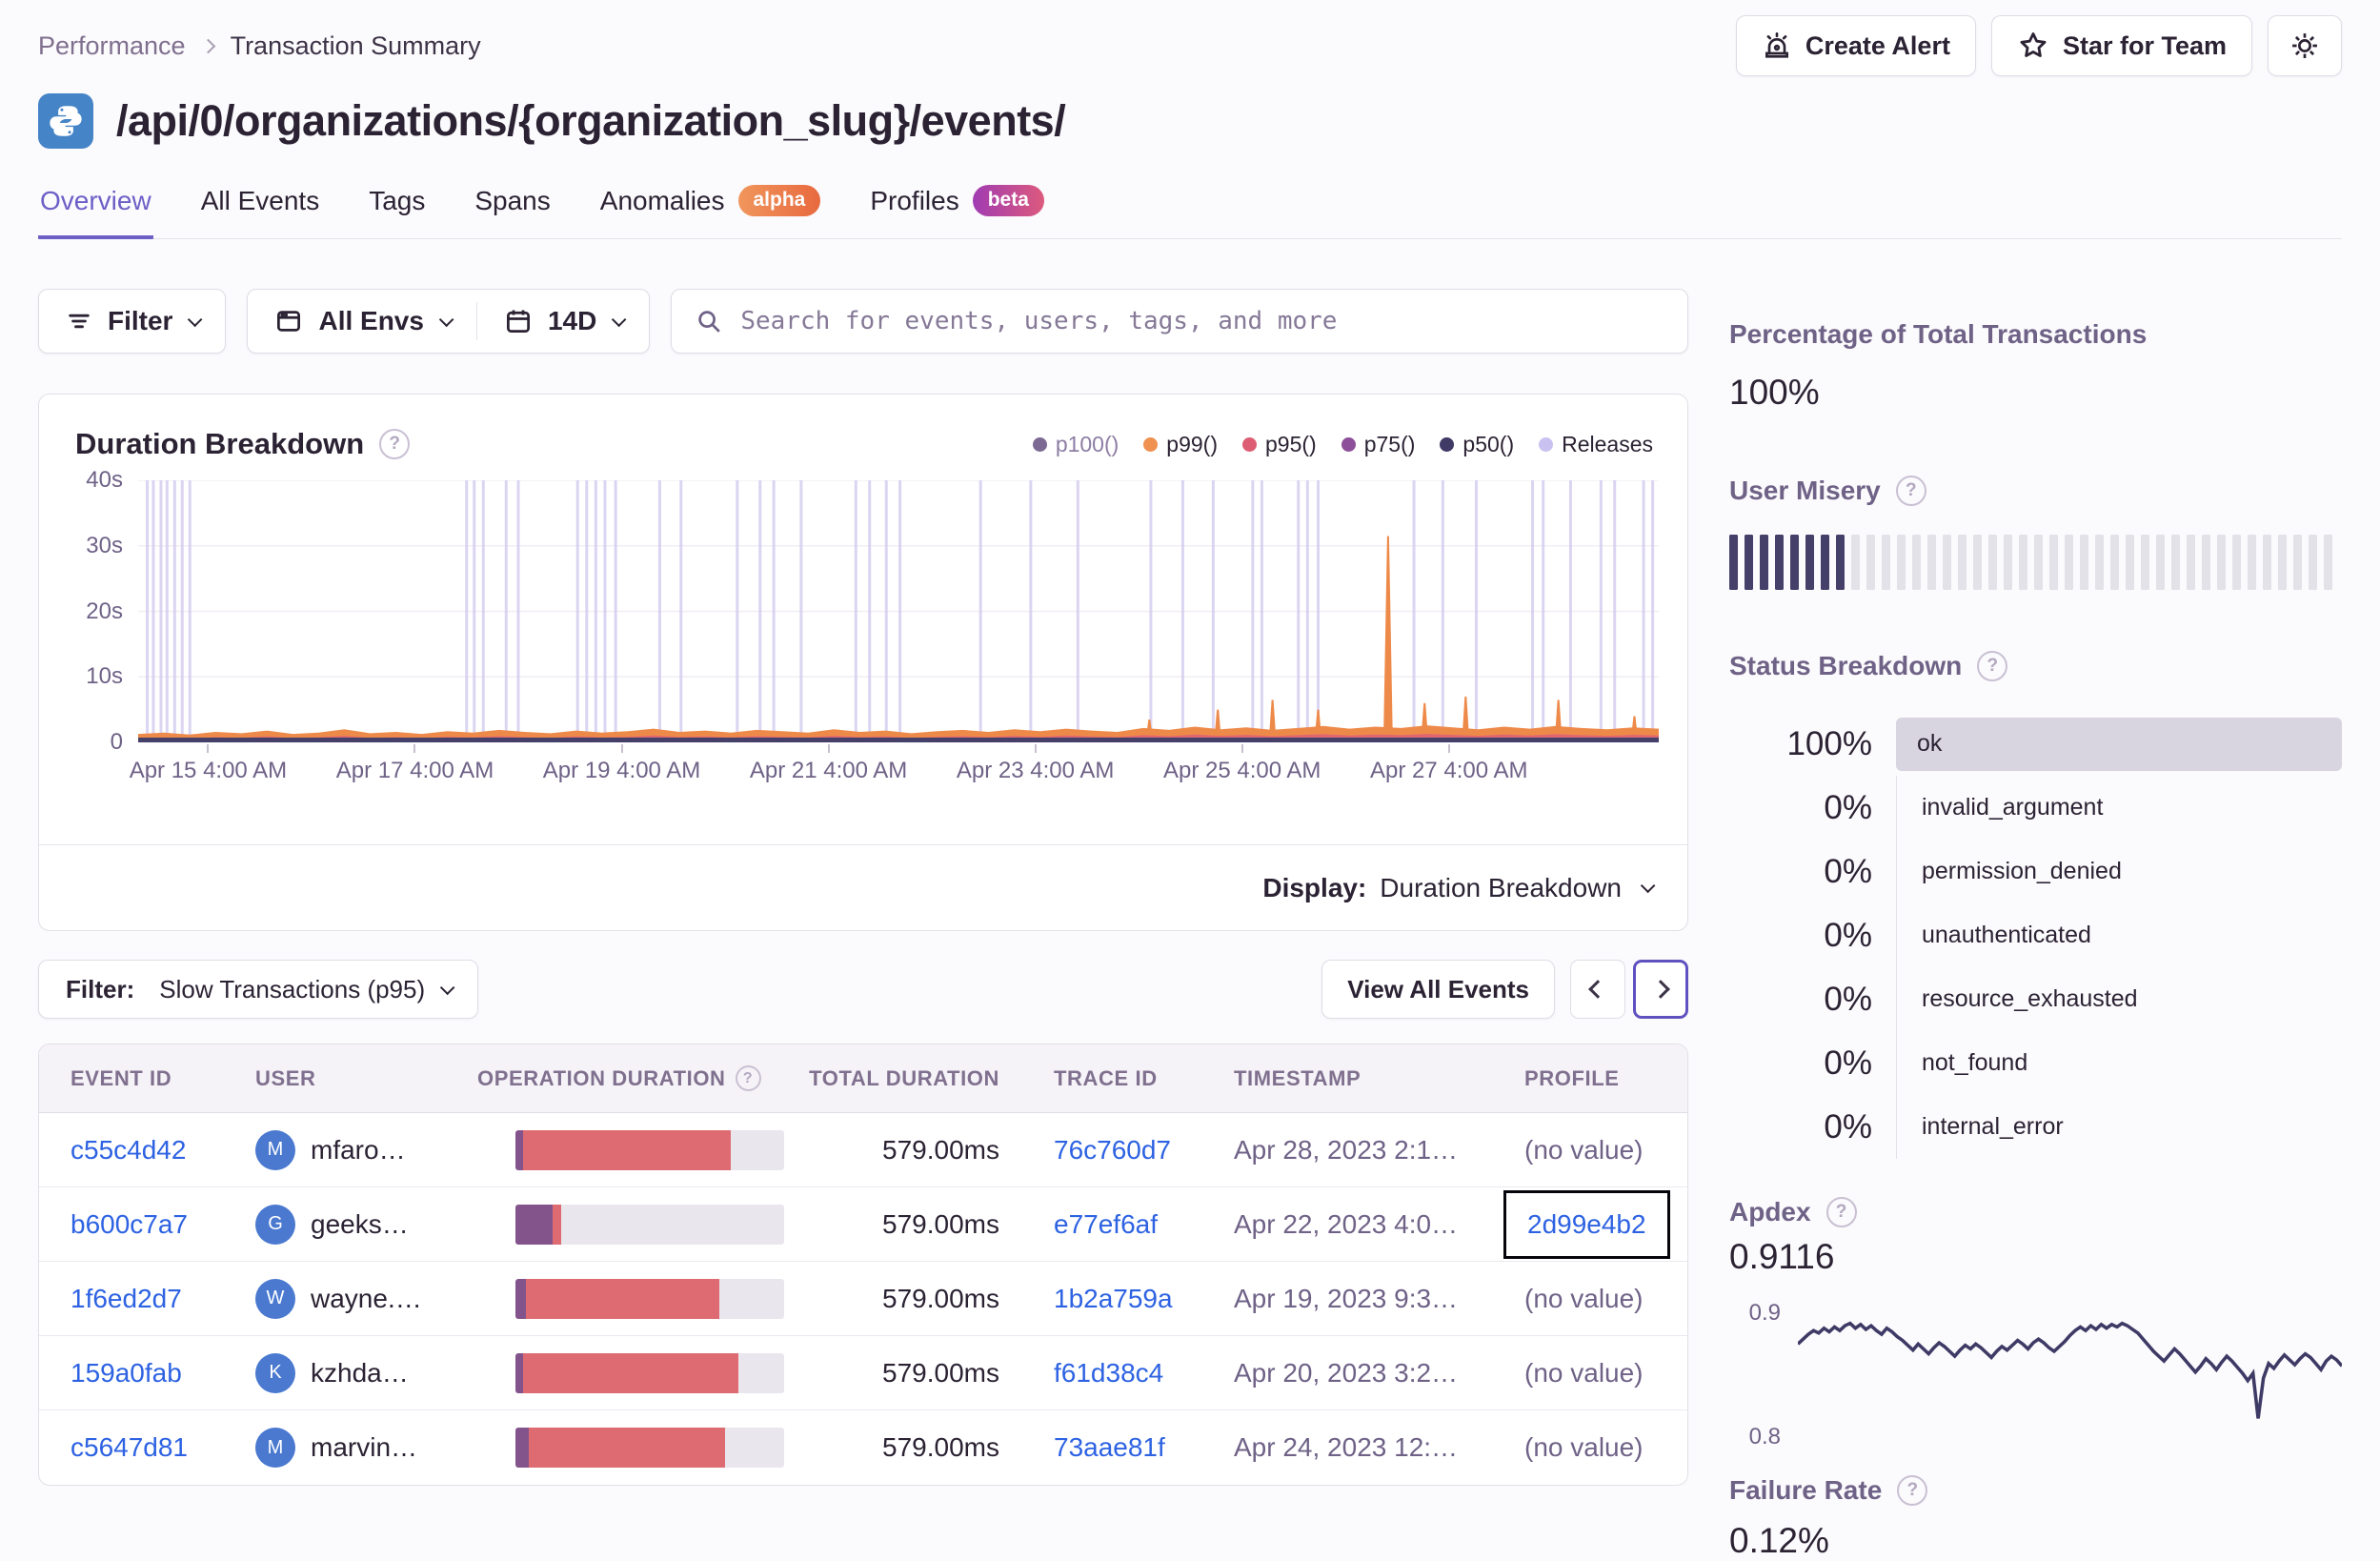 Image resolution: width=2380 pixels, height=1561 pixels. I want to click on legend-label: p50(), so click(1488, 443).